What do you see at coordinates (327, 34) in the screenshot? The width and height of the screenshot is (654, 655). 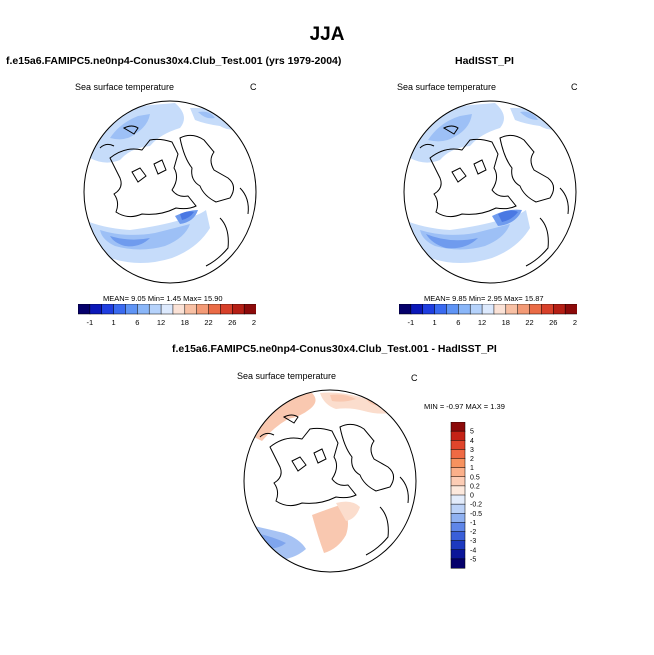 I see `figure-title: JJA` at bounding box center [327, 34].